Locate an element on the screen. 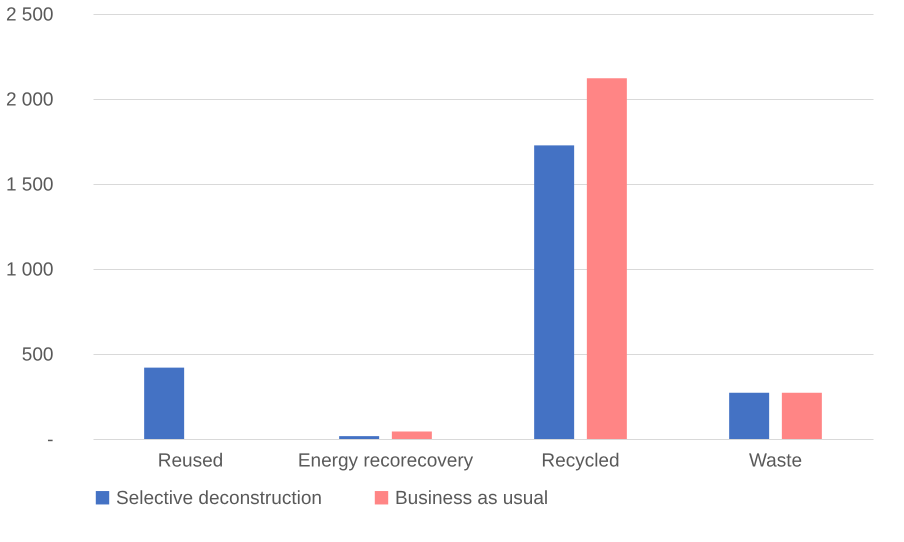 The width and height of the screenshot is (904, 542). x-tick-label: Reused is located at coordinates (191, 461).